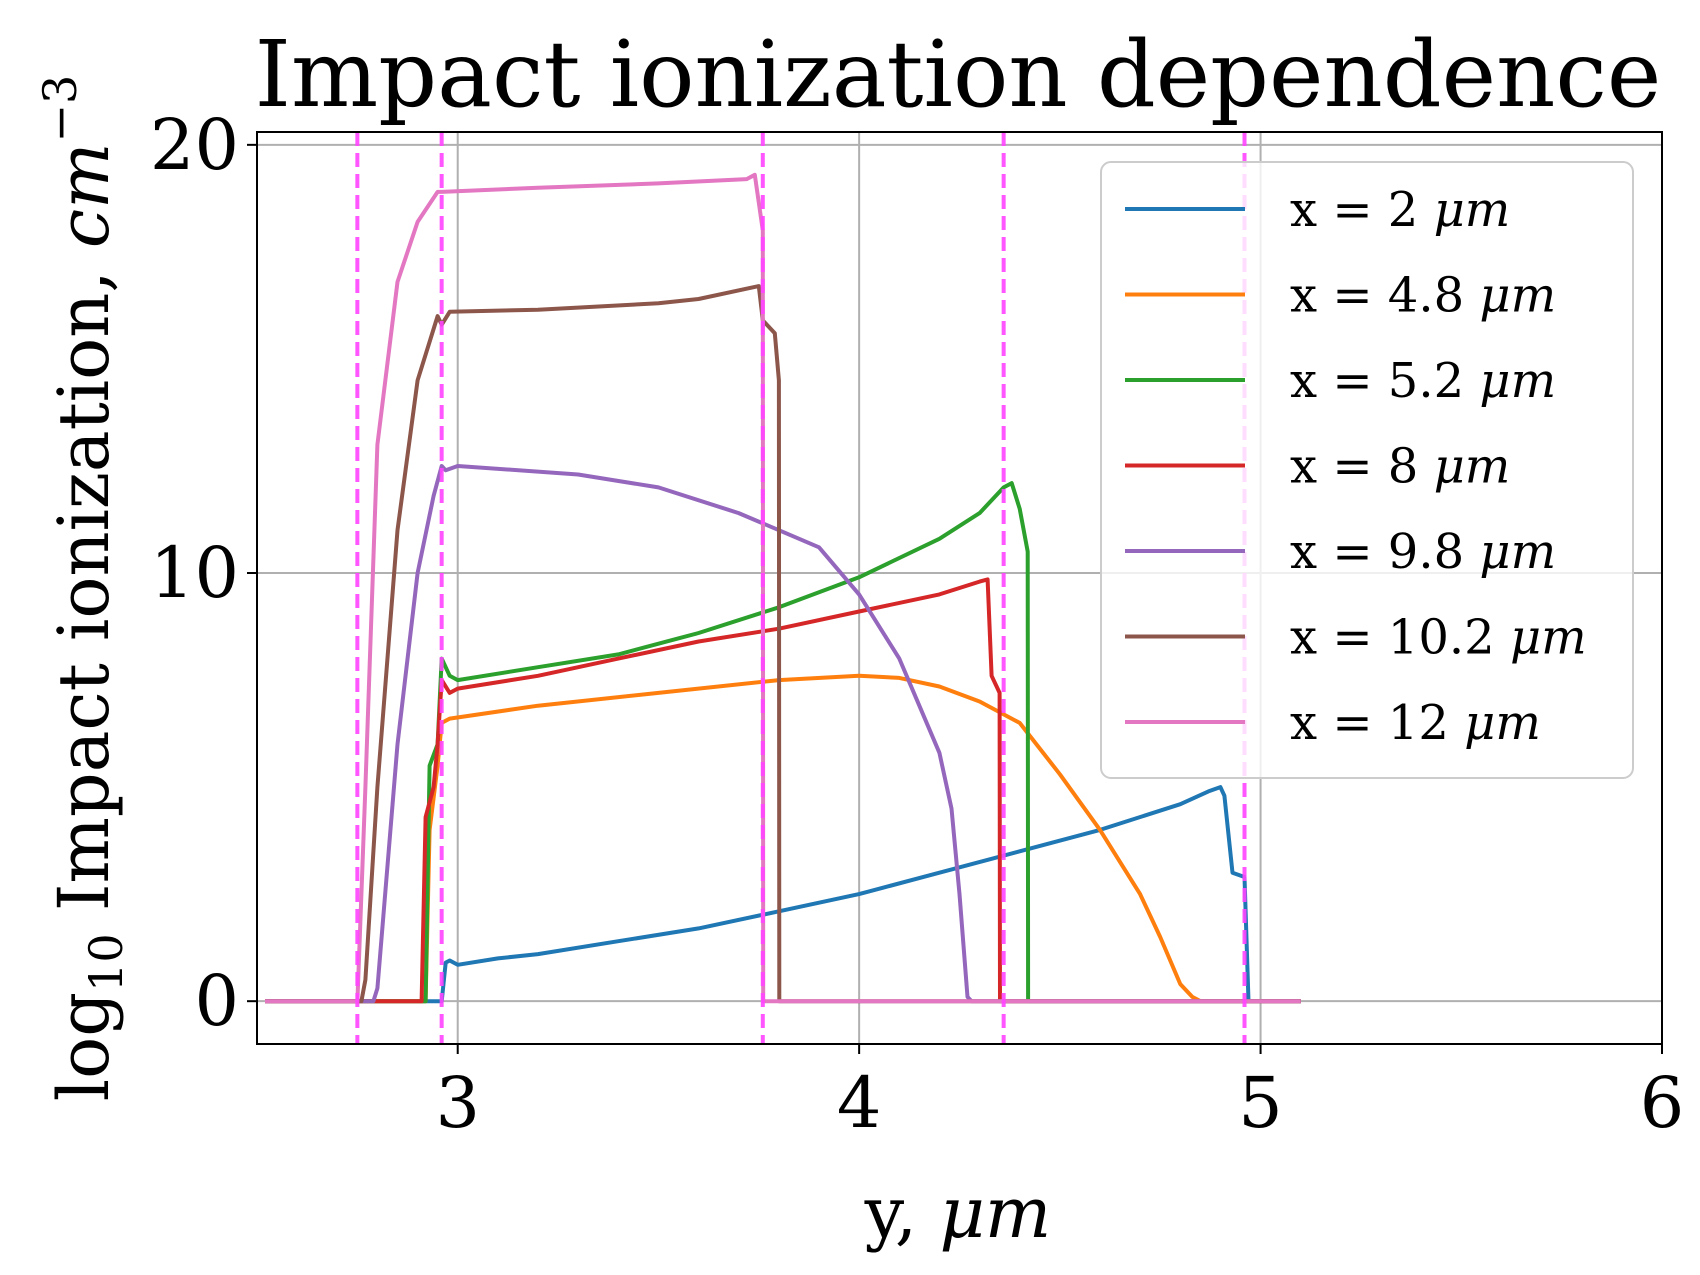 The width and height of the screenshot is (1700, 1275). I want to click on legend-label: x = 2 μm, so click(1400, 210).